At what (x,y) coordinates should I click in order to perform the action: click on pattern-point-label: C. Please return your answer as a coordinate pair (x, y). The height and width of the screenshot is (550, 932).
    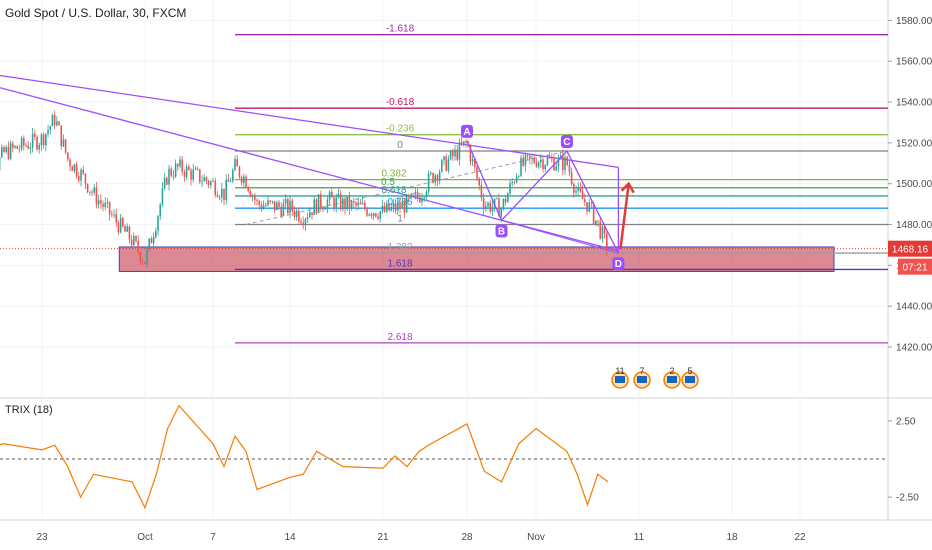
    Looking at the image, I should click on (566, 142).